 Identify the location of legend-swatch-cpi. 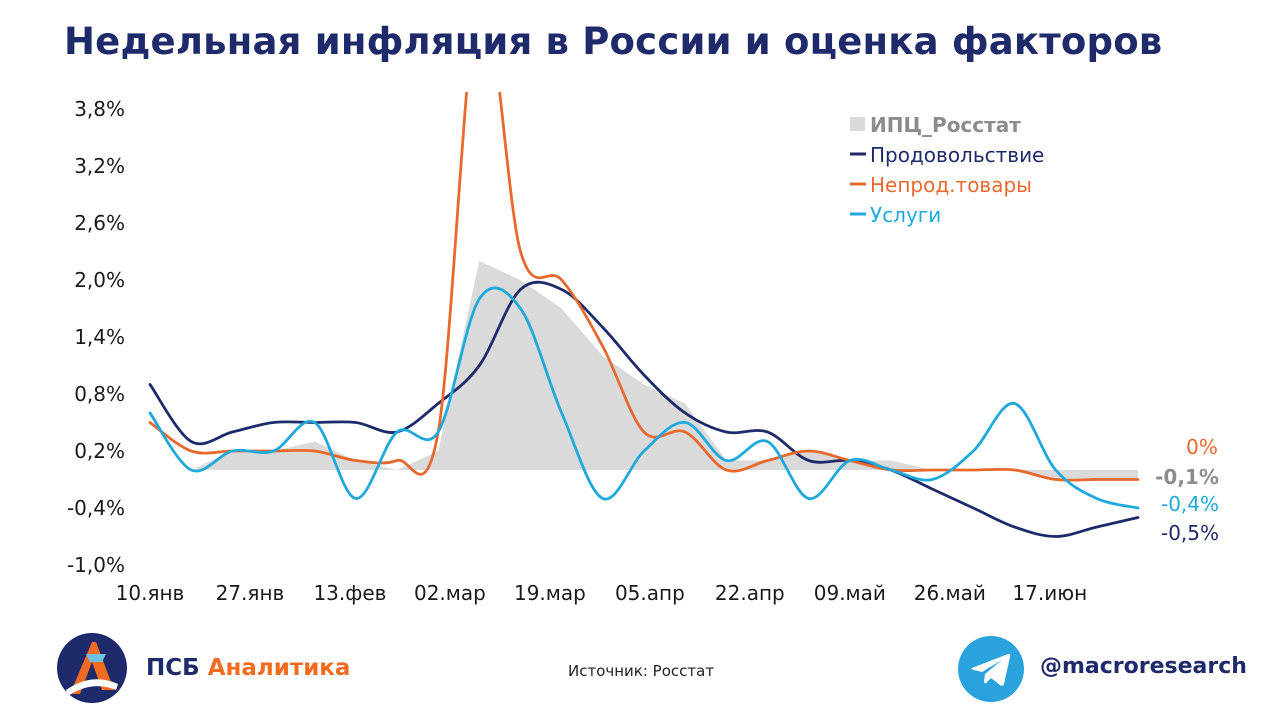
(857, 124).